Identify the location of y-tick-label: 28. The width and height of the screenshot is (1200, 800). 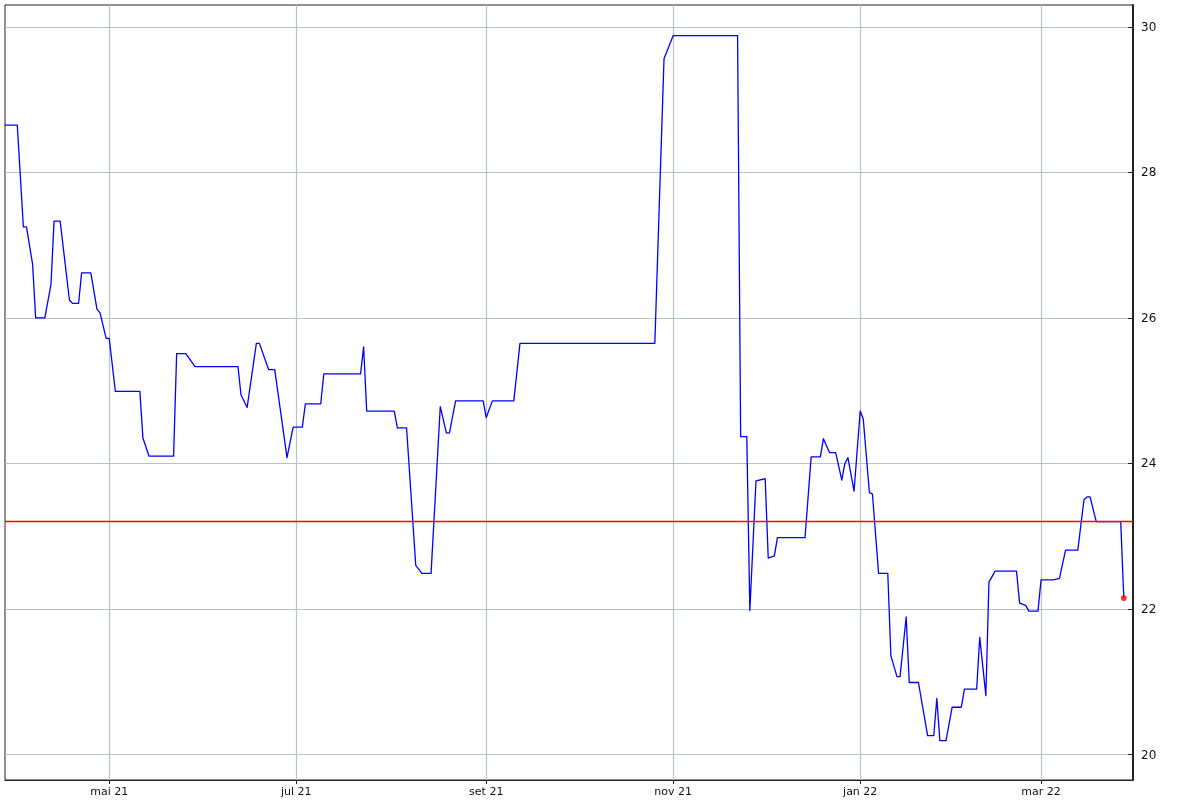
(1149, 172).